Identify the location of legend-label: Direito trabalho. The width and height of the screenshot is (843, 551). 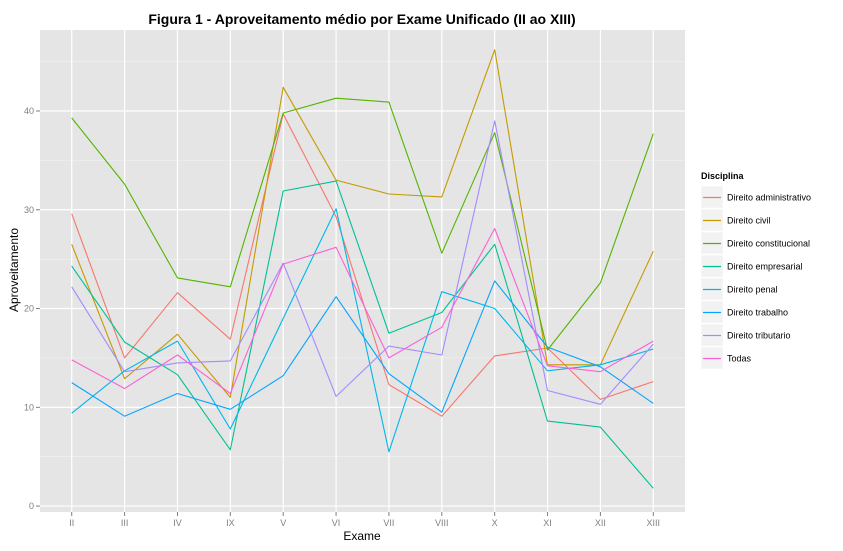
(757, 313).